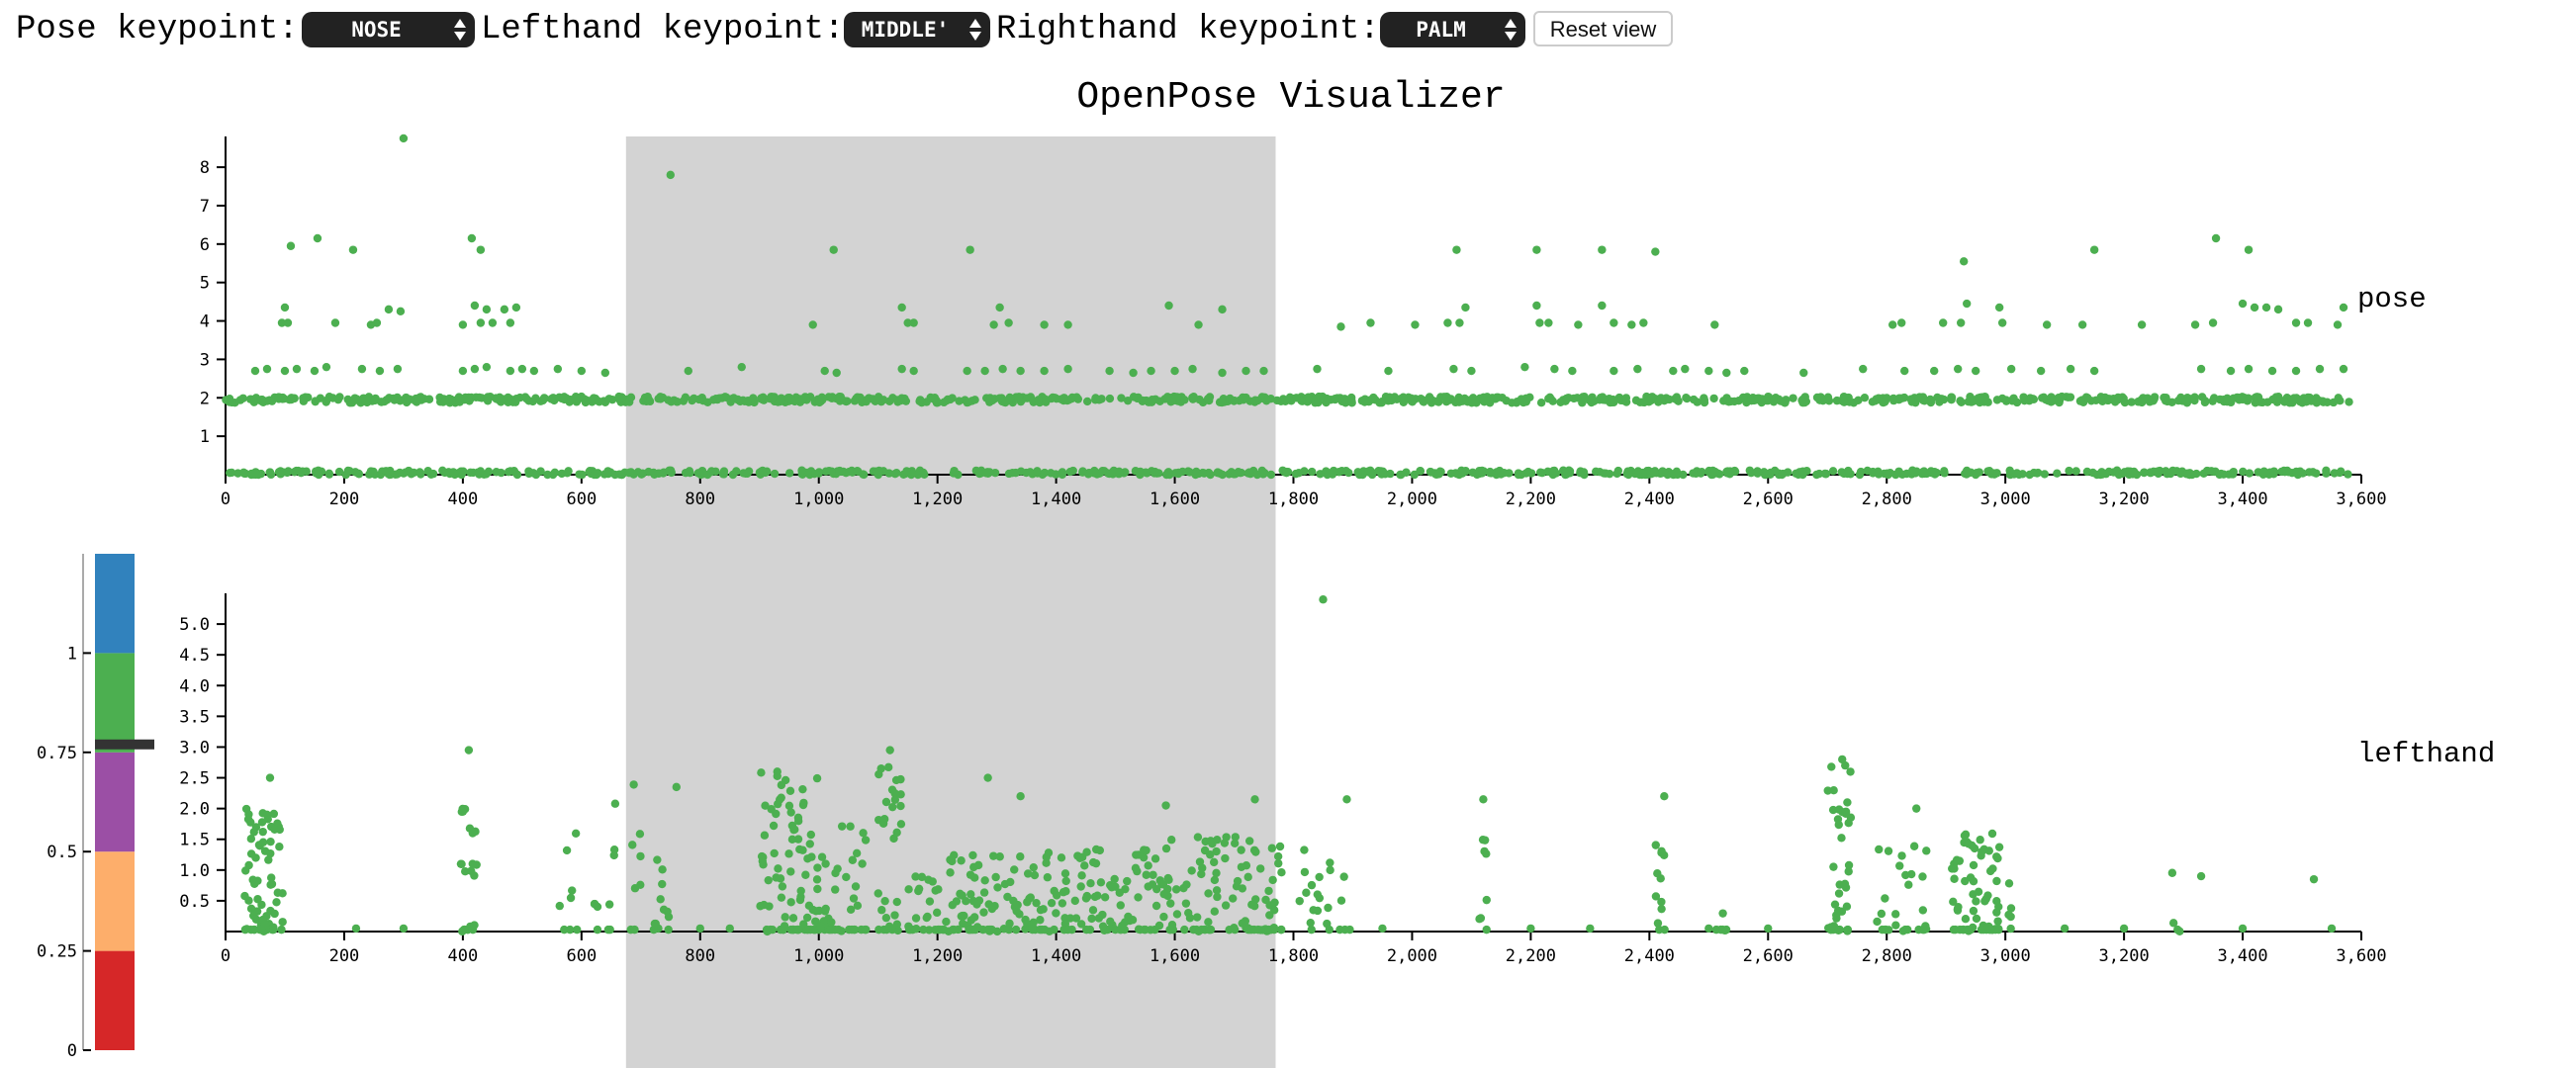 The height and width of the screenshot is (1068, 2576). What do you see at coordinates (195, 841) in the screenshot?
I see `y-tick-label: 1.5` at bounding box center [195, 841].